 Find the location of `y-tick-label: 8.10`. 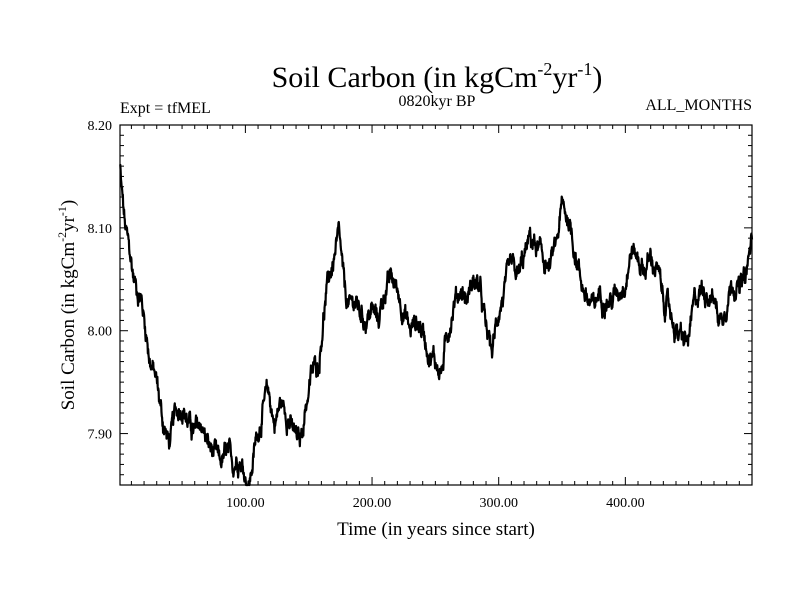

y-tick-label: 8.10 is located at coordinates (100, 229).